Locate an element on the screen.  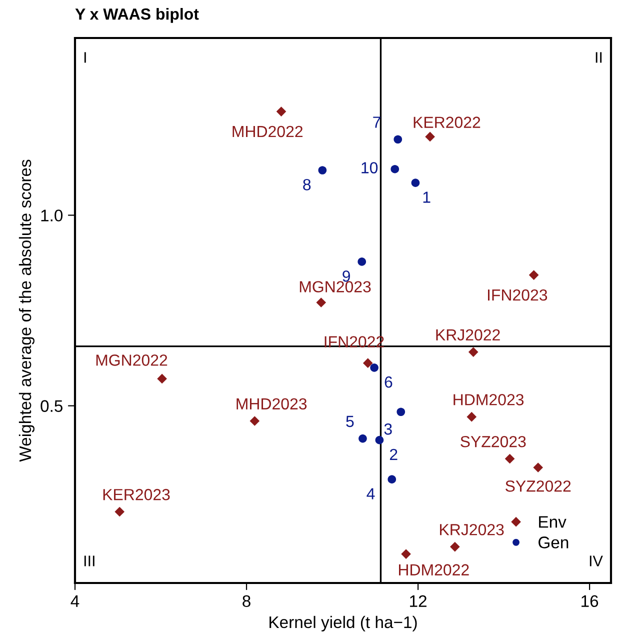
annotation: KRJ2023 is located at coordinates (472, 530).